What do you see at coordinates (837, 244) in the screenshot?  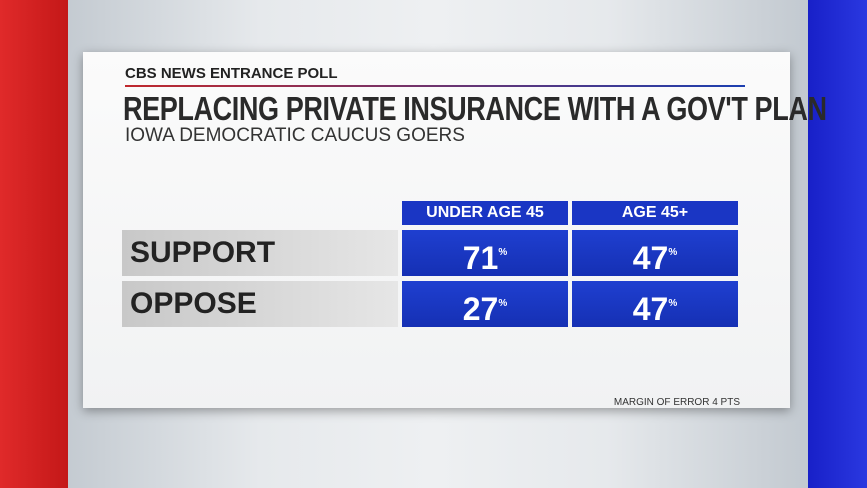 I see `blue-strip` at bounding box center [837, 244].